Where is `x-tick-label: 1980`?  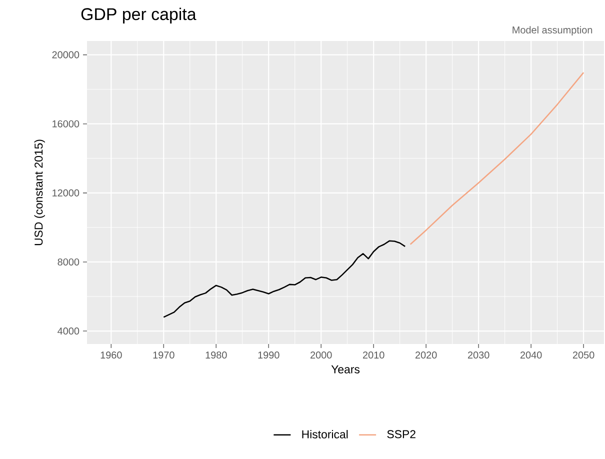 x-tick-label: 1980 is located at coordinates (216, 355).